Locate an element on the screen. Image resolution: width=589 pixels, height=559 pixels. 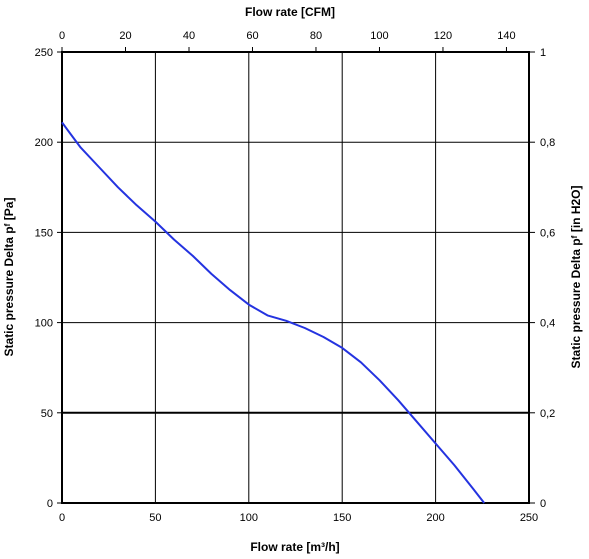
x-tick-label-top: 80 is located at coordinates (316, 36).